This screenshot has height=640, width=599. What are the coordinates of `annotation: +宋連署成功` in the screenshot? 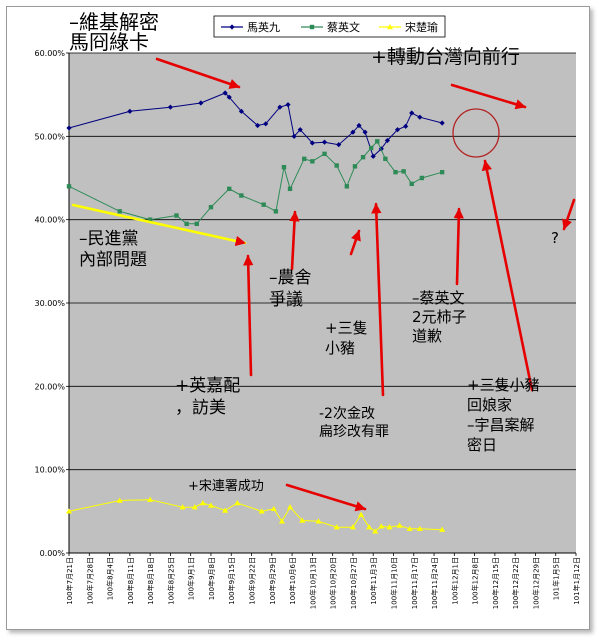 It's located at (226, 486).